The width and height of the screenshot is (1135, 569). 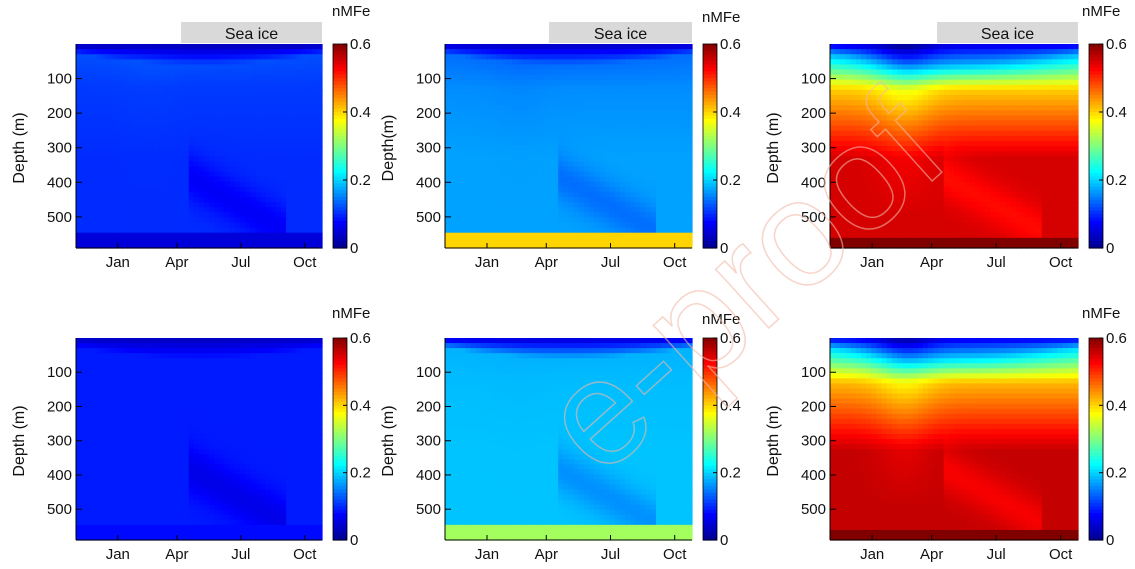 I want to click on x-tick-label: Jul, so click(x=610, y=262).